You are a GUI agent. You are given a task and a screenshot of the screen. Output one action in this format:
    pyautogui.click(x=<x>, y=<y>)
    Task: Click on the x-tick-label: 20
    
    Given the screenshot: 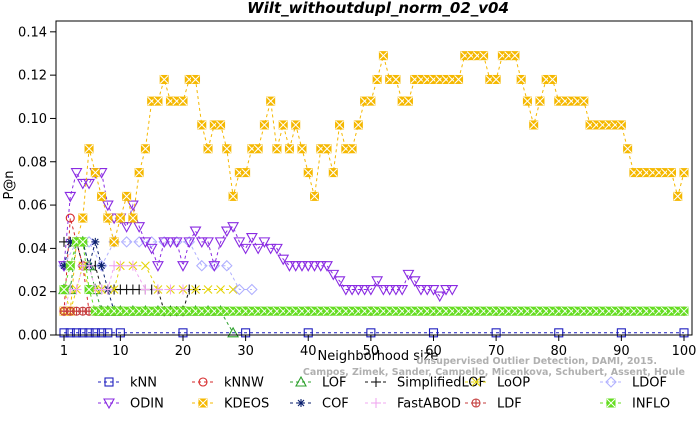 What is the action you would take?
    pyautogui.click(x=183, y=351)
    